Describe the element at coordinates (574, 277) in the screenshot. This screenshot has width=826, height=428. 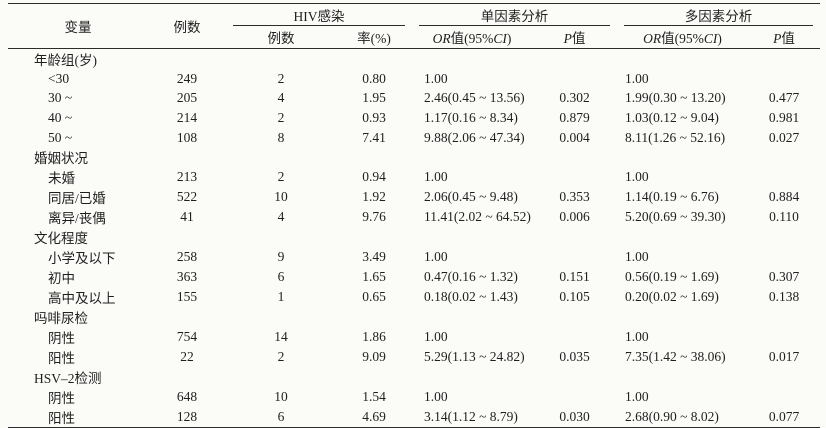
I see `cell-p-univariate: 0.151` at that location.